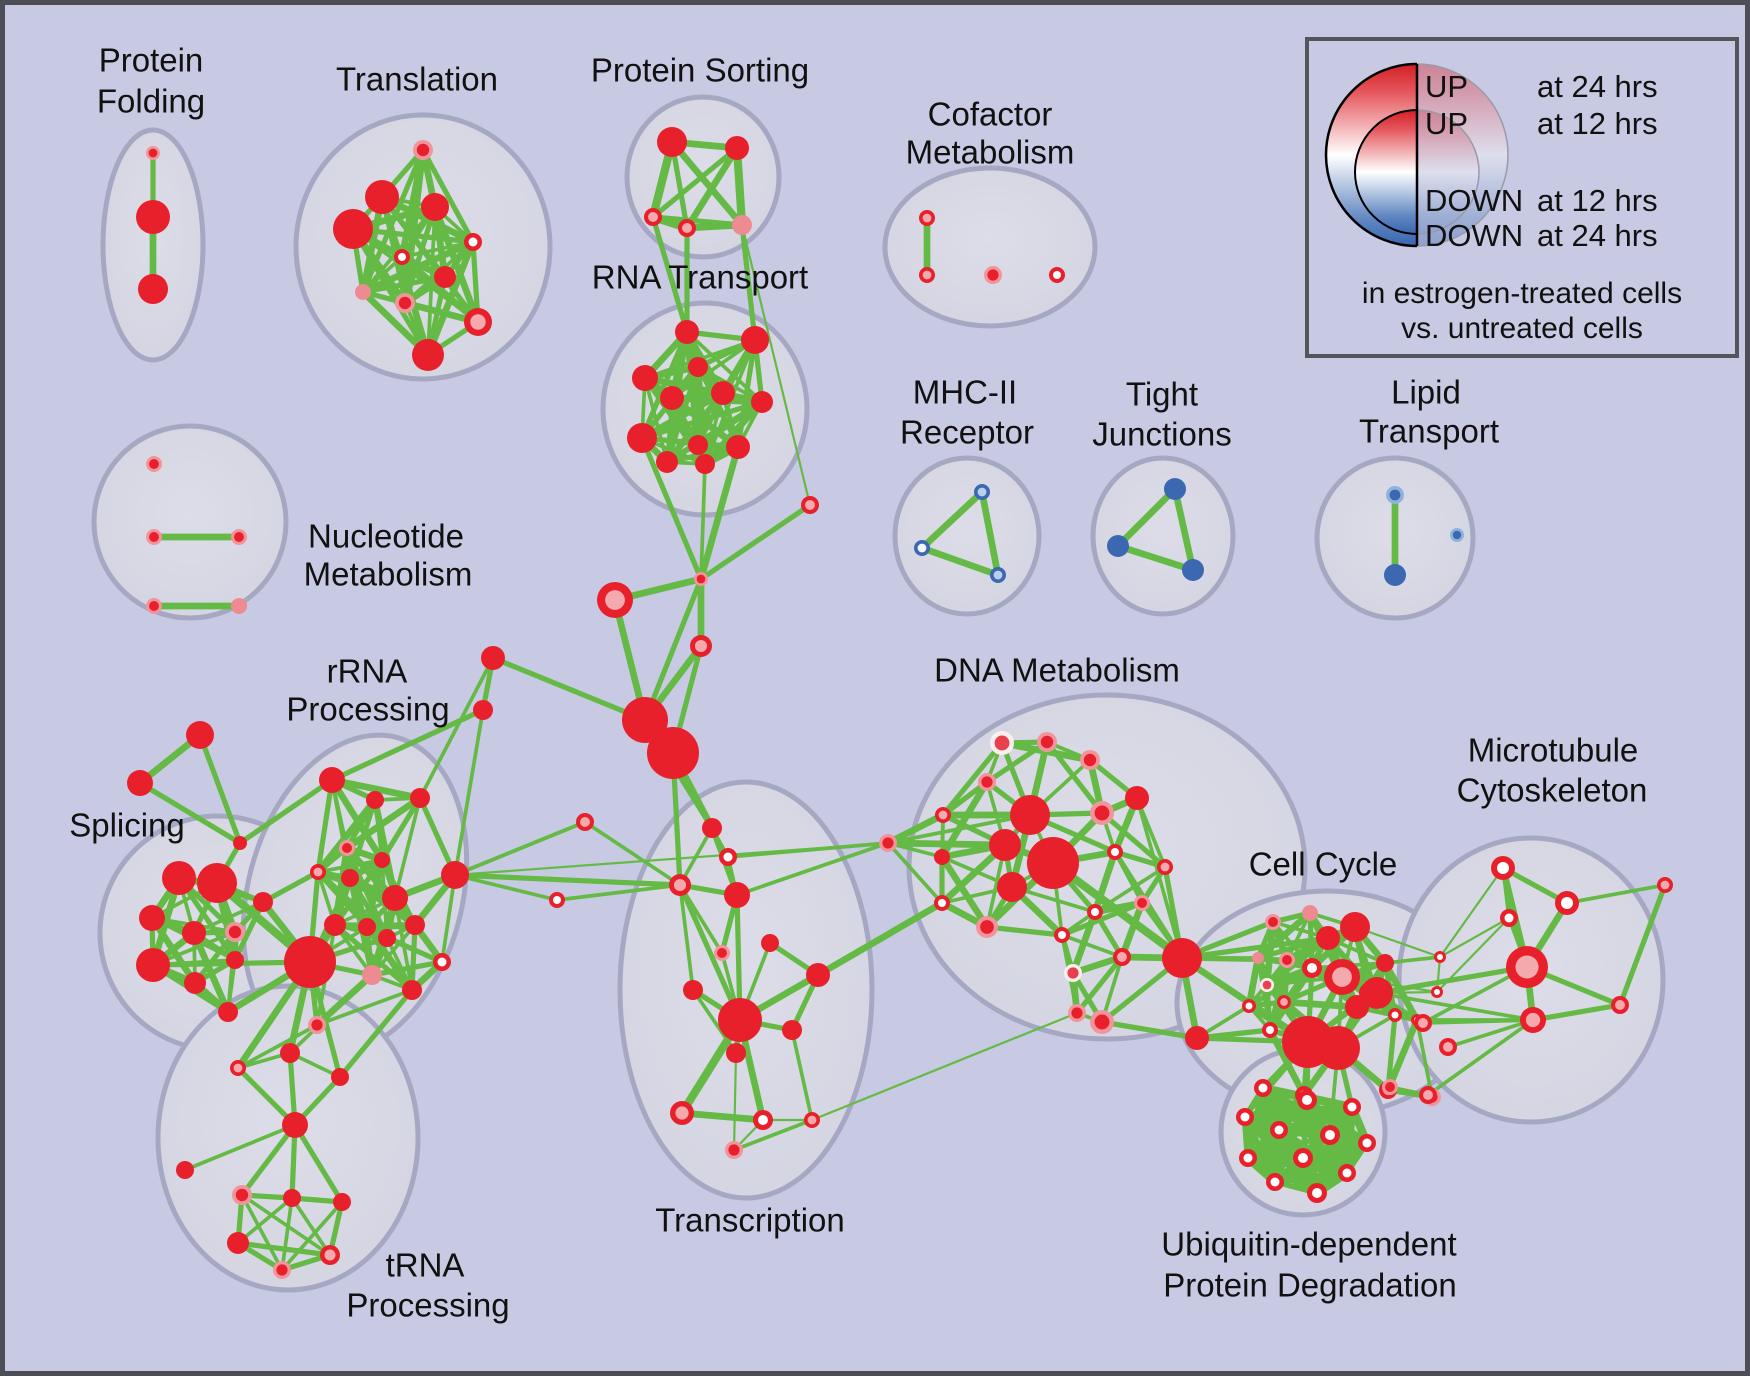 Image resolution: width=1750 pixels, height=1376 pixels. What do you see at coordinates (367, 671) in the screenshot?
I see `cluster-label-rrna-processing: rRNA` at bounding box center [367, 671].